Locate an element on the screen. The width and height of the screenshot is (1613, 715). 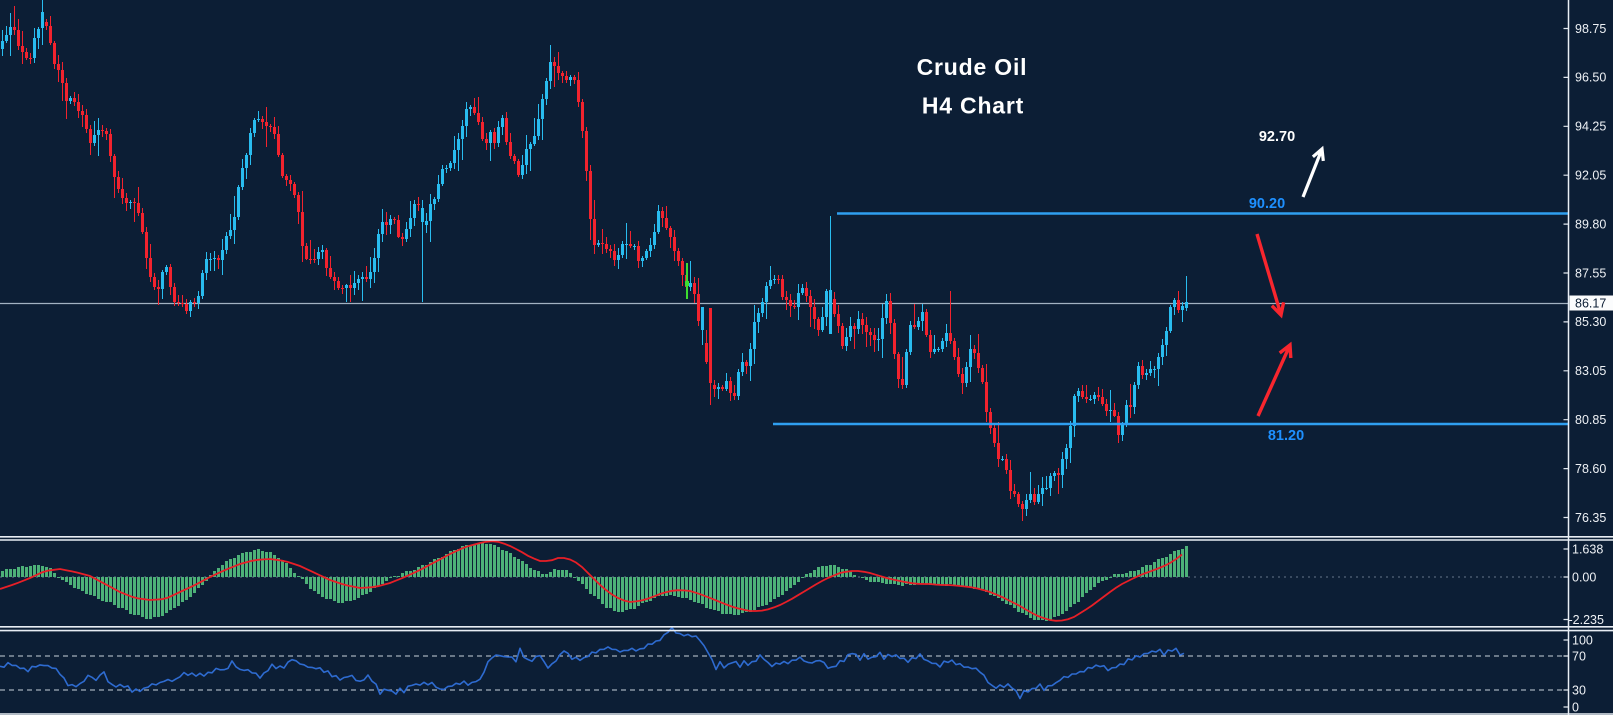
svg-text: 100 is located at coordinates (1582, 640).